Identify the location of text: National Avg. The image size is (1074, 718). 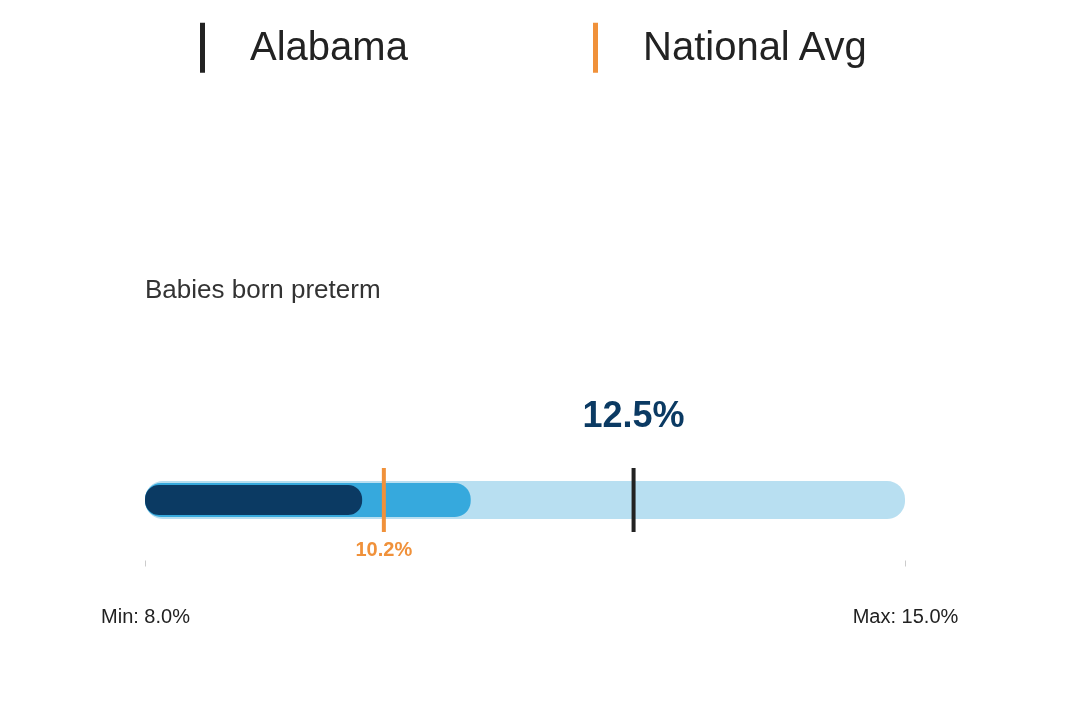
(755, 45).